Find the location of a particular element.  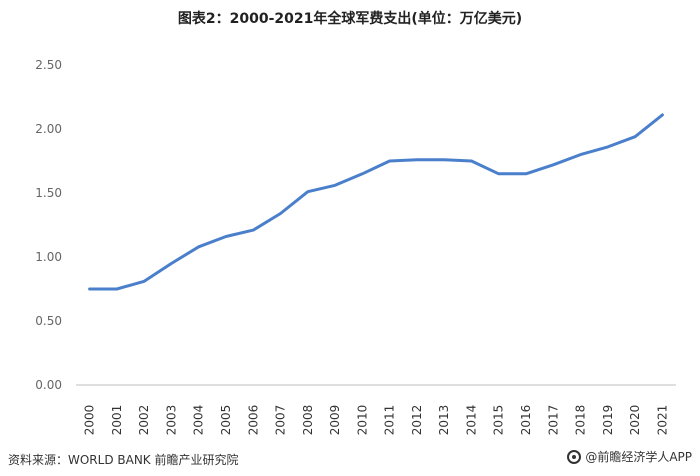

x-tick-label: 2019 is located at coordinates (608, 420).